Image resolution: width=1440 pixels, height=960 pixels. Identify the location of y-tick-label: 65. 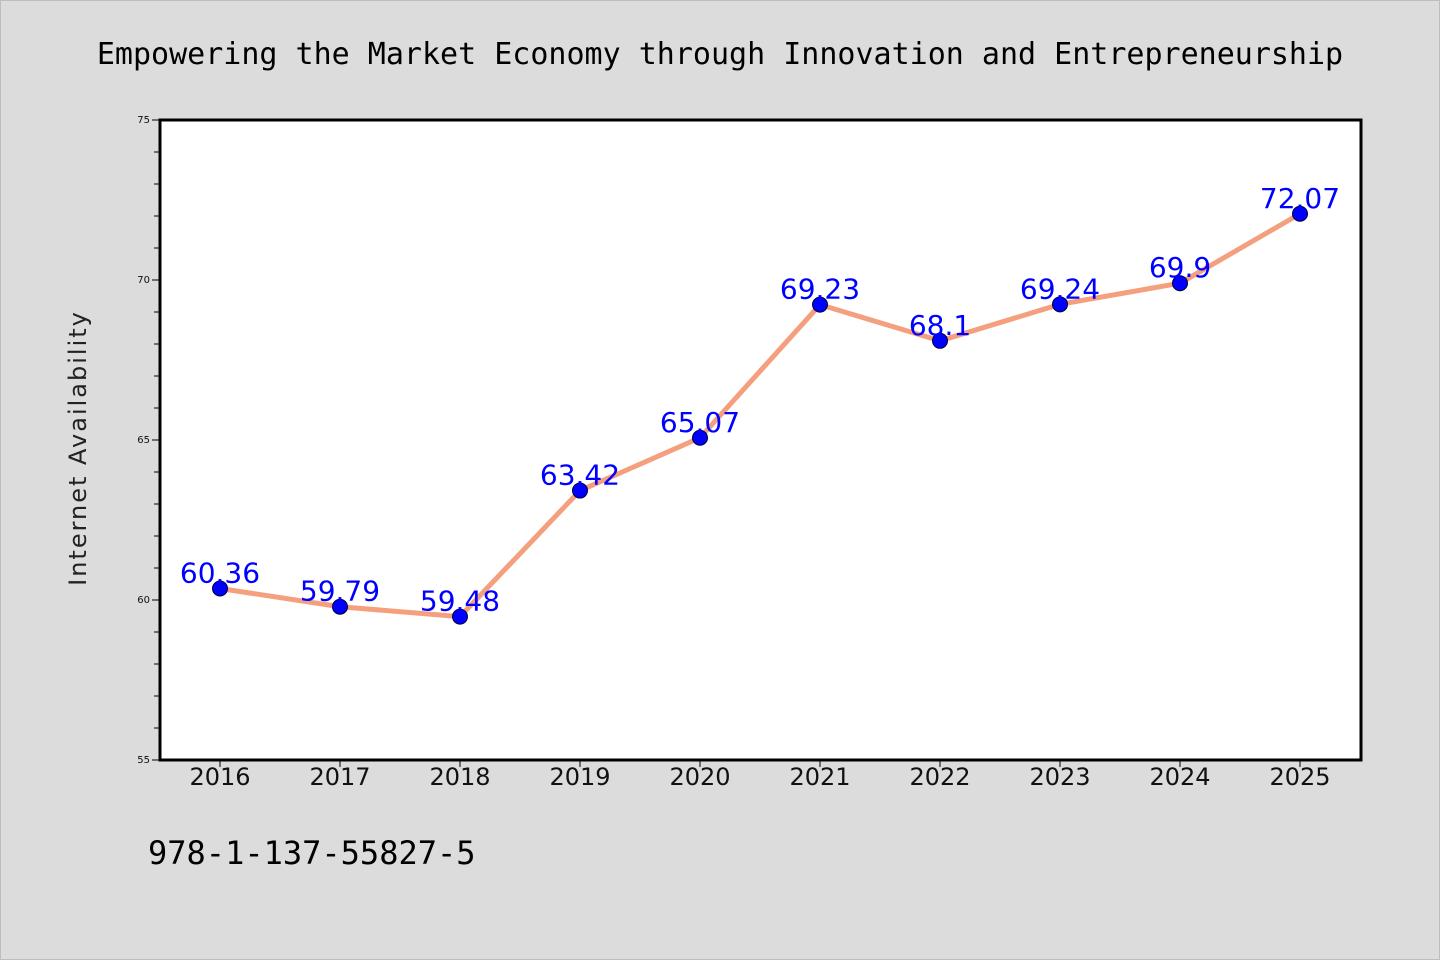
(143, 440).